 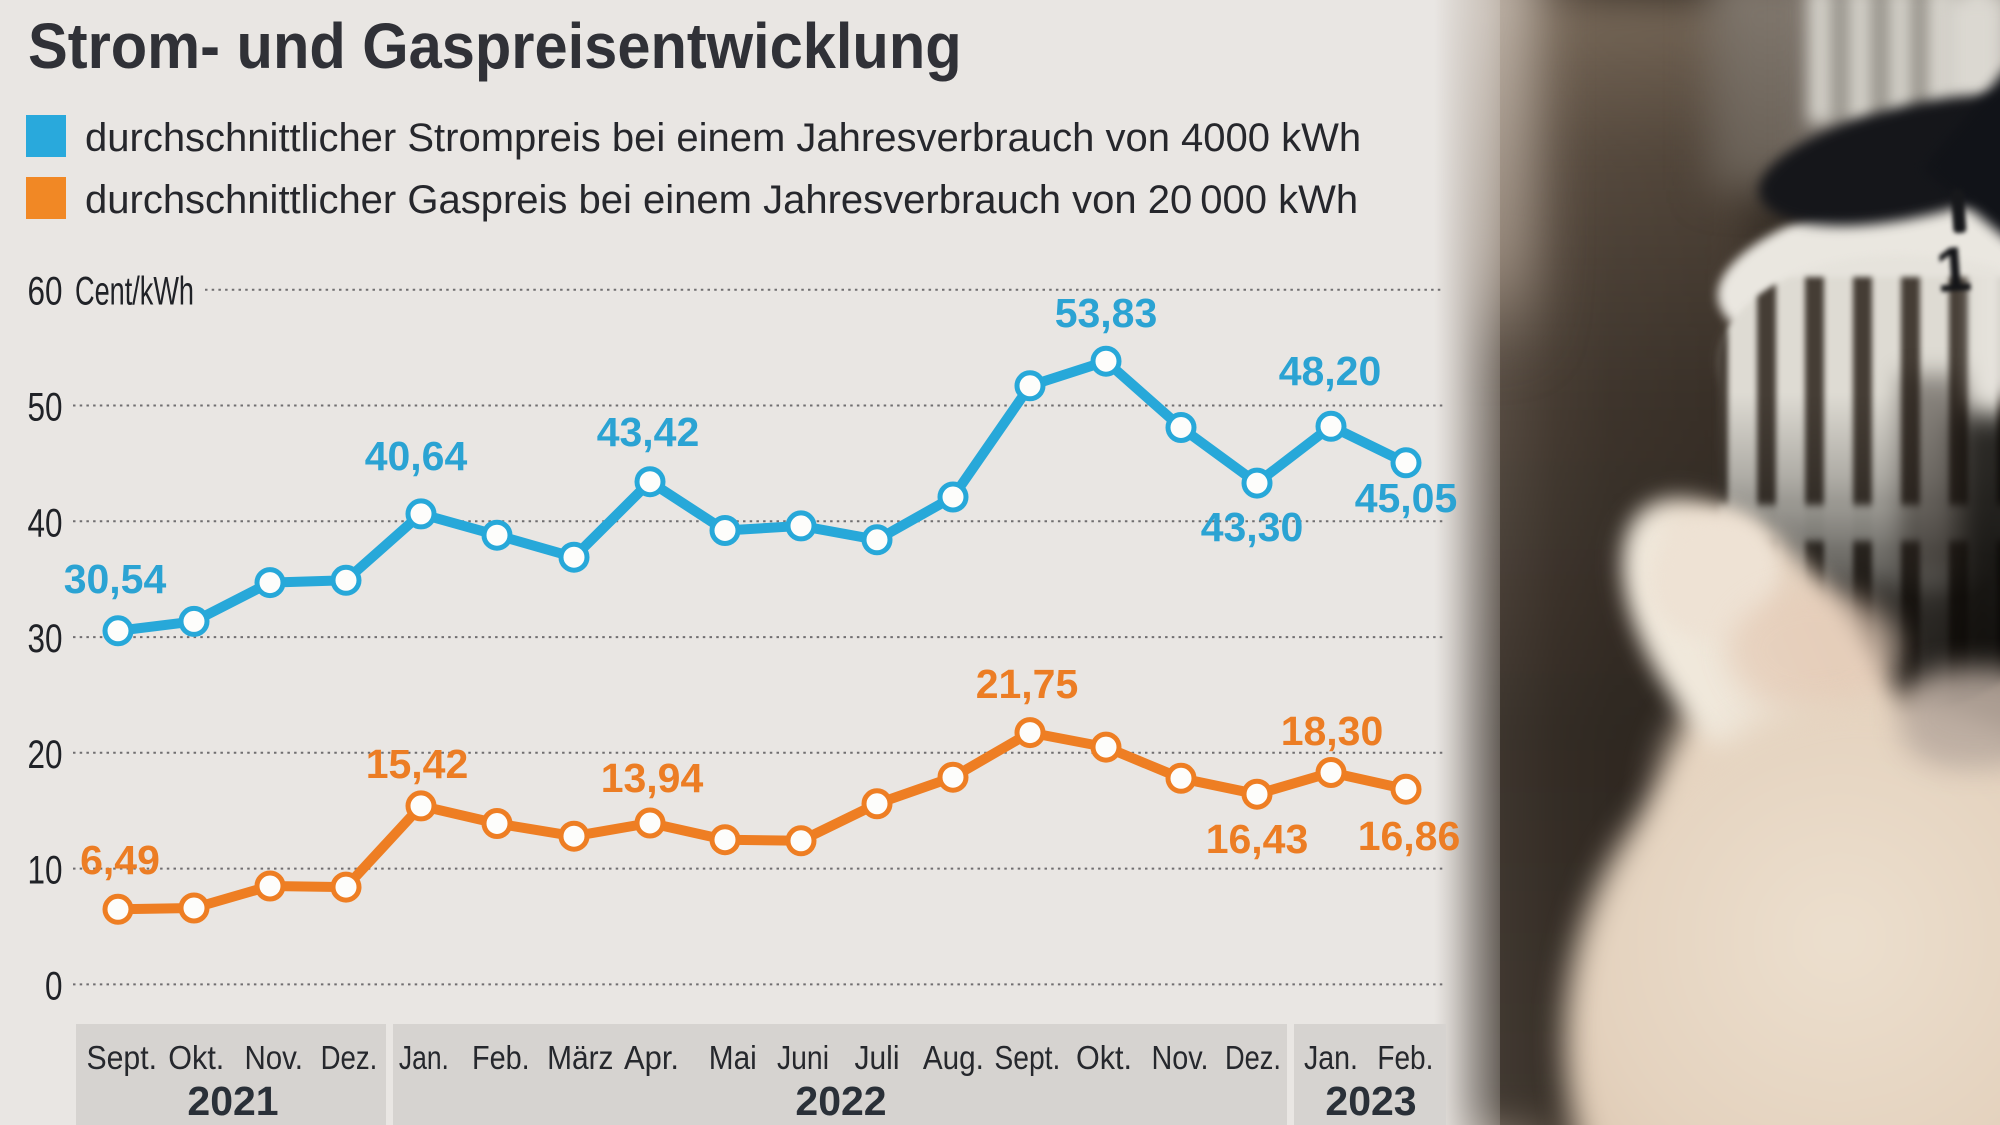 I want to click on svg-text: Juli, so click(x=877, y=1057).